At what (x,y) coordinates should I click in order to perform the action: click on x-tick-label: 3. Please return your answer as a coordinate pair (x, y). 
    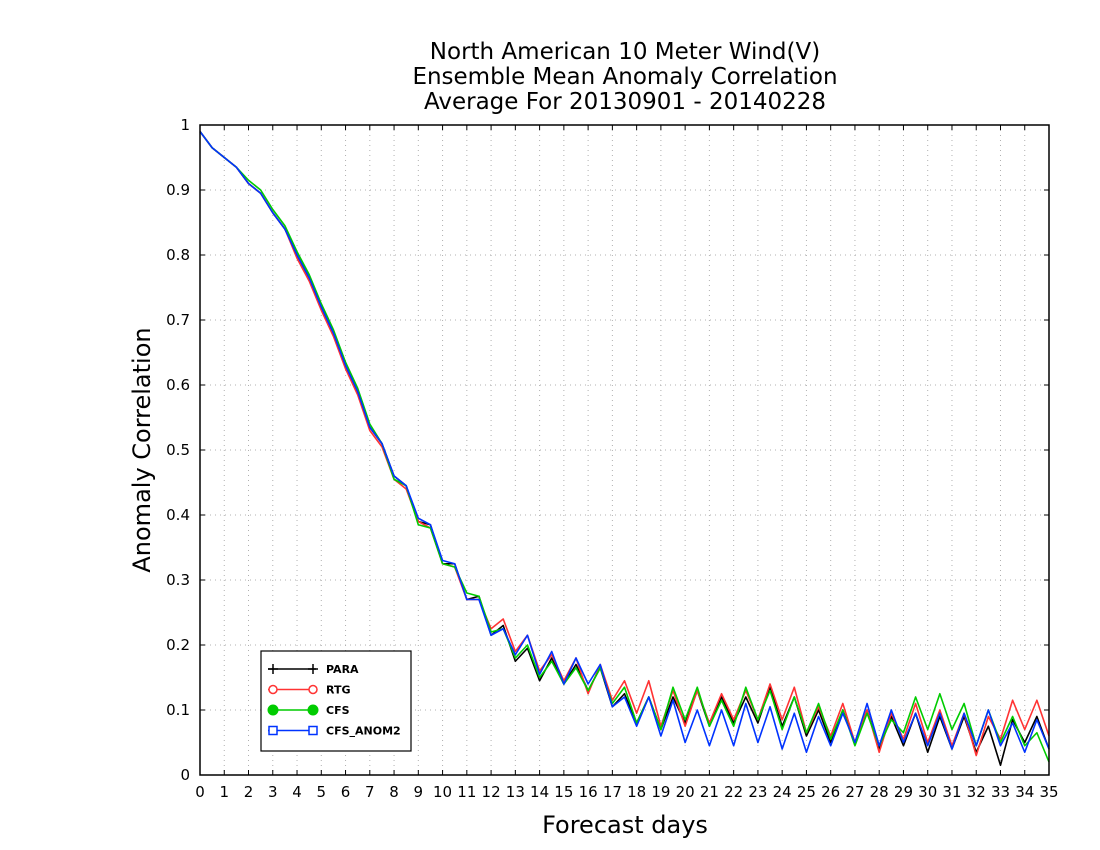
    Looking at the image, I should click on (273, 792).